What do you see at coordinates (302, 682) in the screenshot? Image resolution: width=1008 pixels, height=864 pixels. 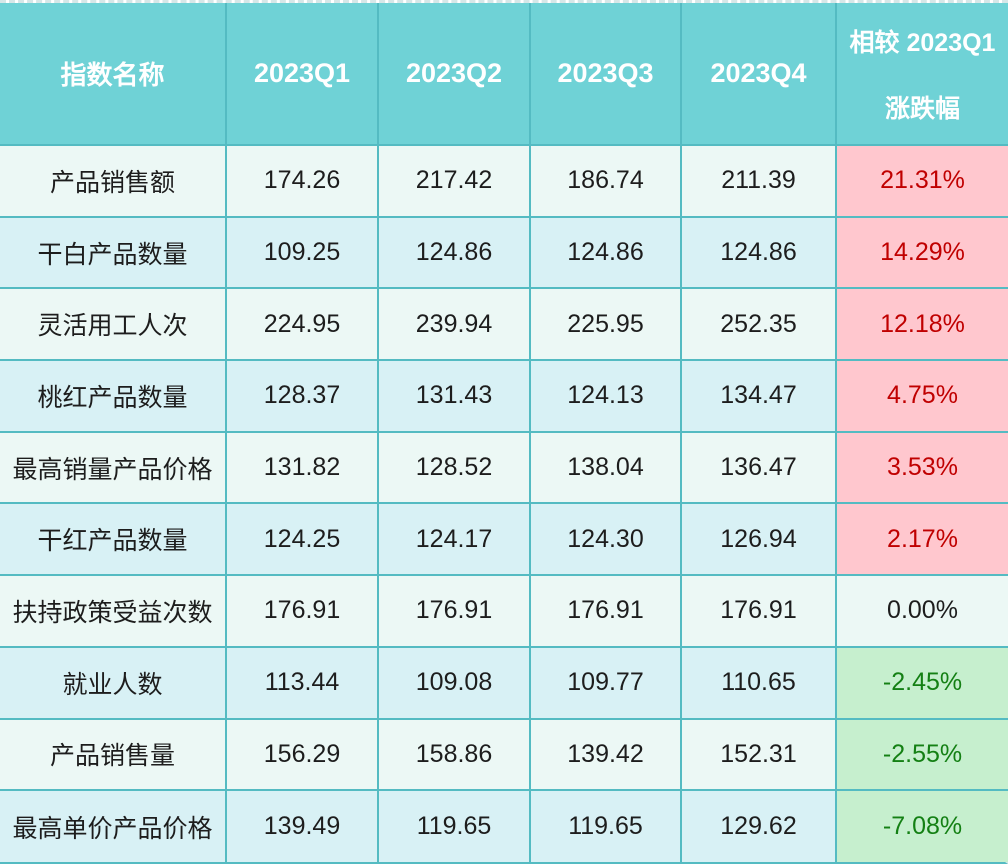 I see `value-cell: 113.44` at bounding box center [302, 682].